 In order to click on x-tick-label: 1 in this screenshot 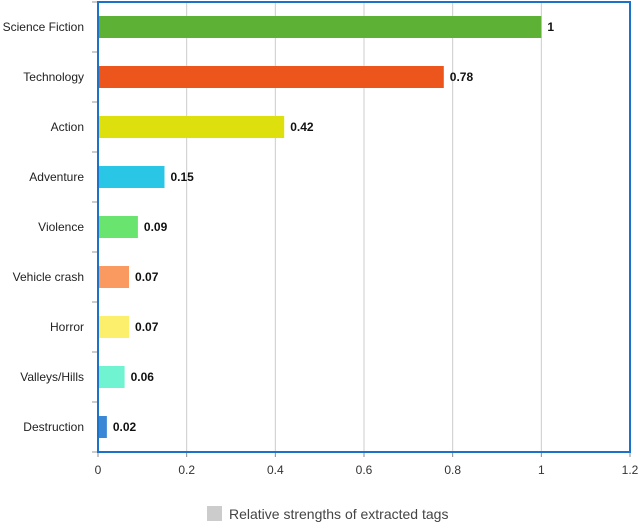, I will do `click(541, 470)`.